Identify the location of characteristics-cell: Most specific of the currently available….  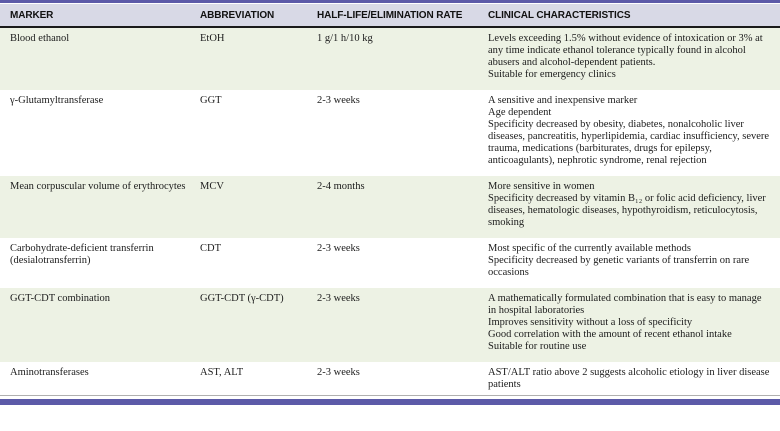
(634, 263).